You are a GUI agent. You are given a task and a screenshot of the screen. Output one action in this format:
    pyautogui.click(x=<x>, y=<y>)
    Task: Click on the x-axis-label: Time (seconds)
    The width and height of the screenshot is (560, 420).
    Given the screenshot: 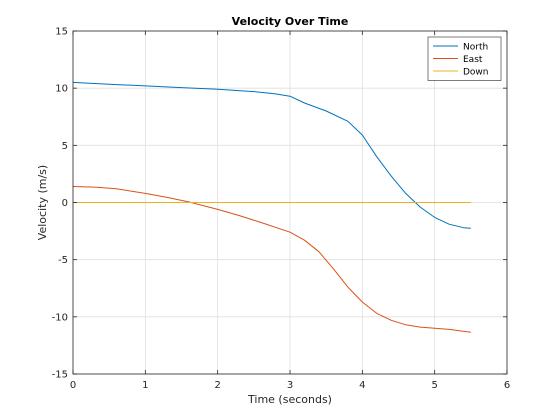 What is the action you would take?
    pyautogui.click(x=289, y=399)
    